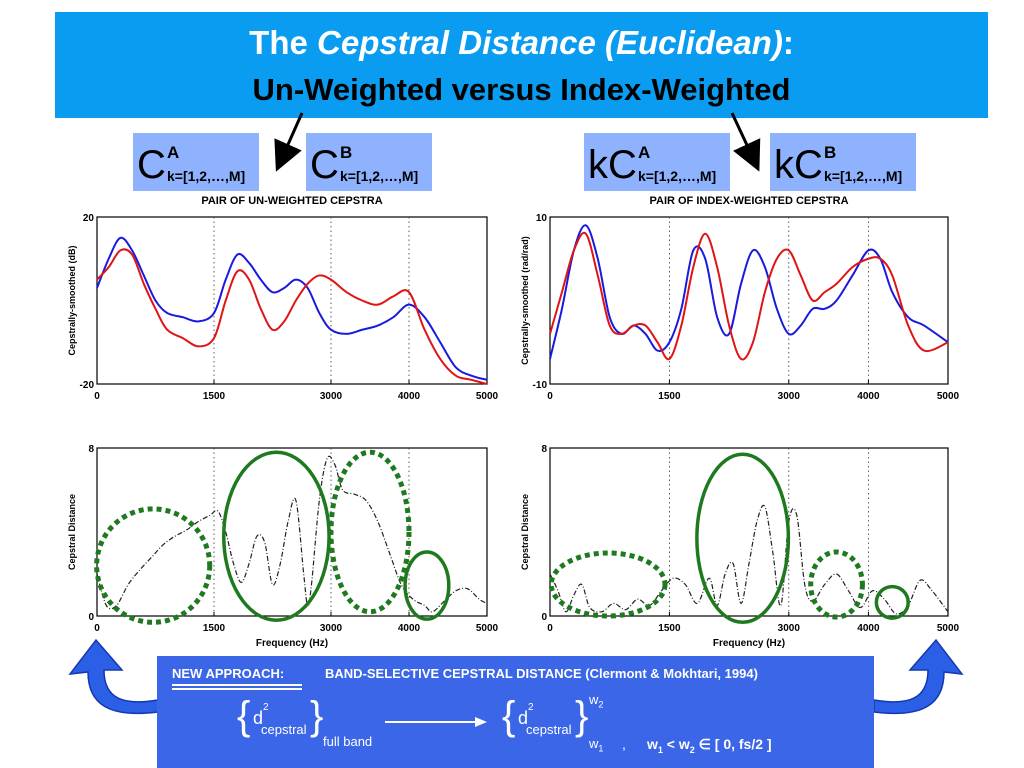 This screenshot has width=1024, height=768. Describe the element at coordinates (749, 201) in the screenshot. I see `chart-title-weighted: PAIR OF INDEX-WEIGHTED CEPSTRA` at that location.